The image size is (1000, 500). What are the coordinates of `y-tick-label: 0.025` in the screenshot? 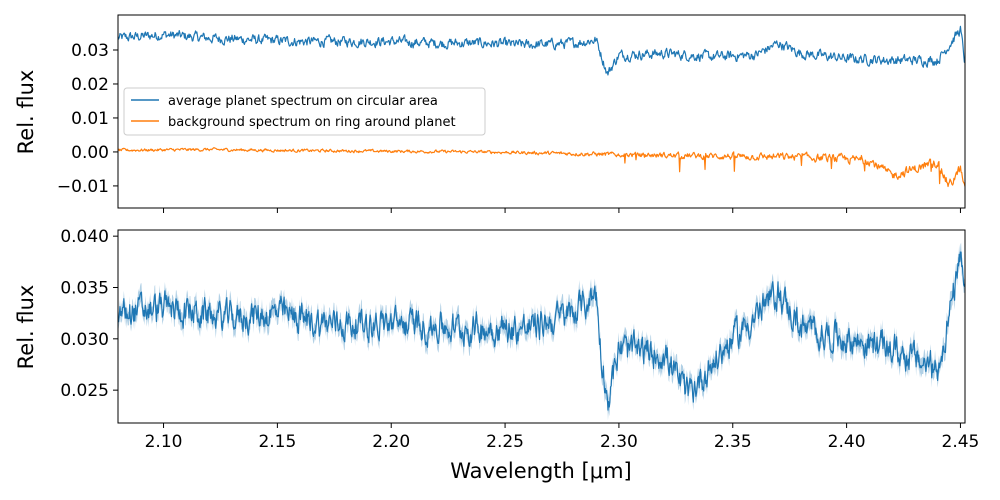 It's located at (84, 391).